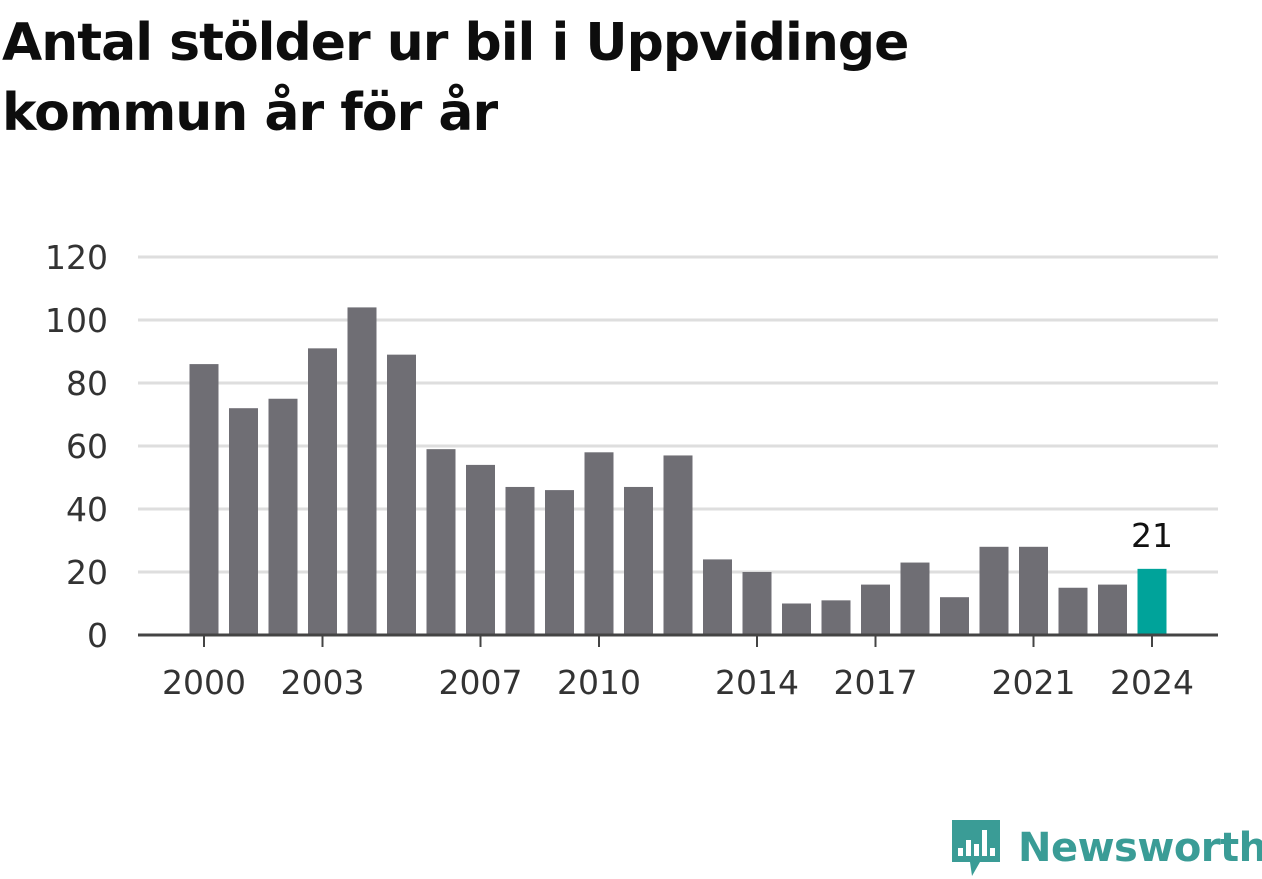  I want to click on y-tick-label: 100, so click(76, 320).